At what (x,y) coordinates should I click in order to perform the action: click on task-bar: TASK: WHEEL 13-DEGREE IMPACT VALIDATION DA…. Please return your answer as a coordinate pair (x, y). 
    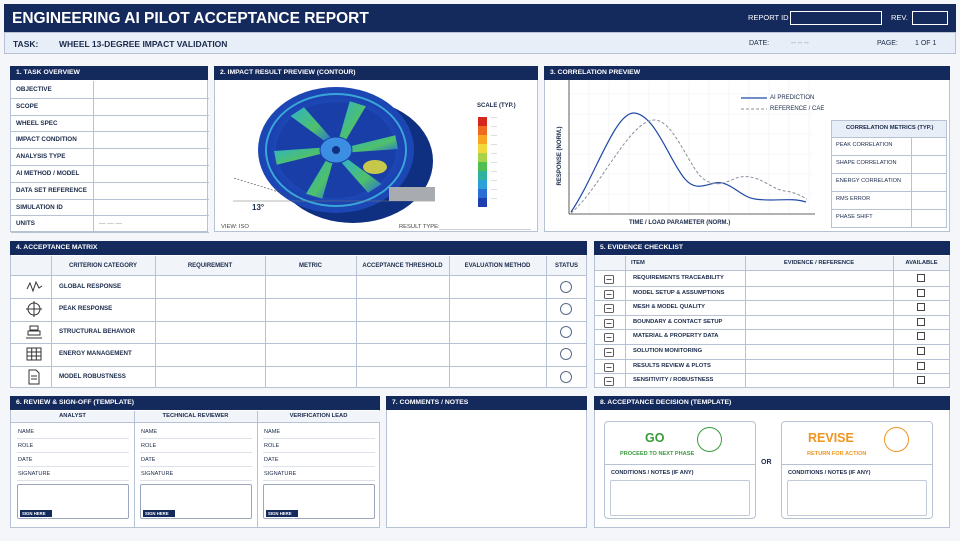
    Looking at the image, I should click on (480, 43).